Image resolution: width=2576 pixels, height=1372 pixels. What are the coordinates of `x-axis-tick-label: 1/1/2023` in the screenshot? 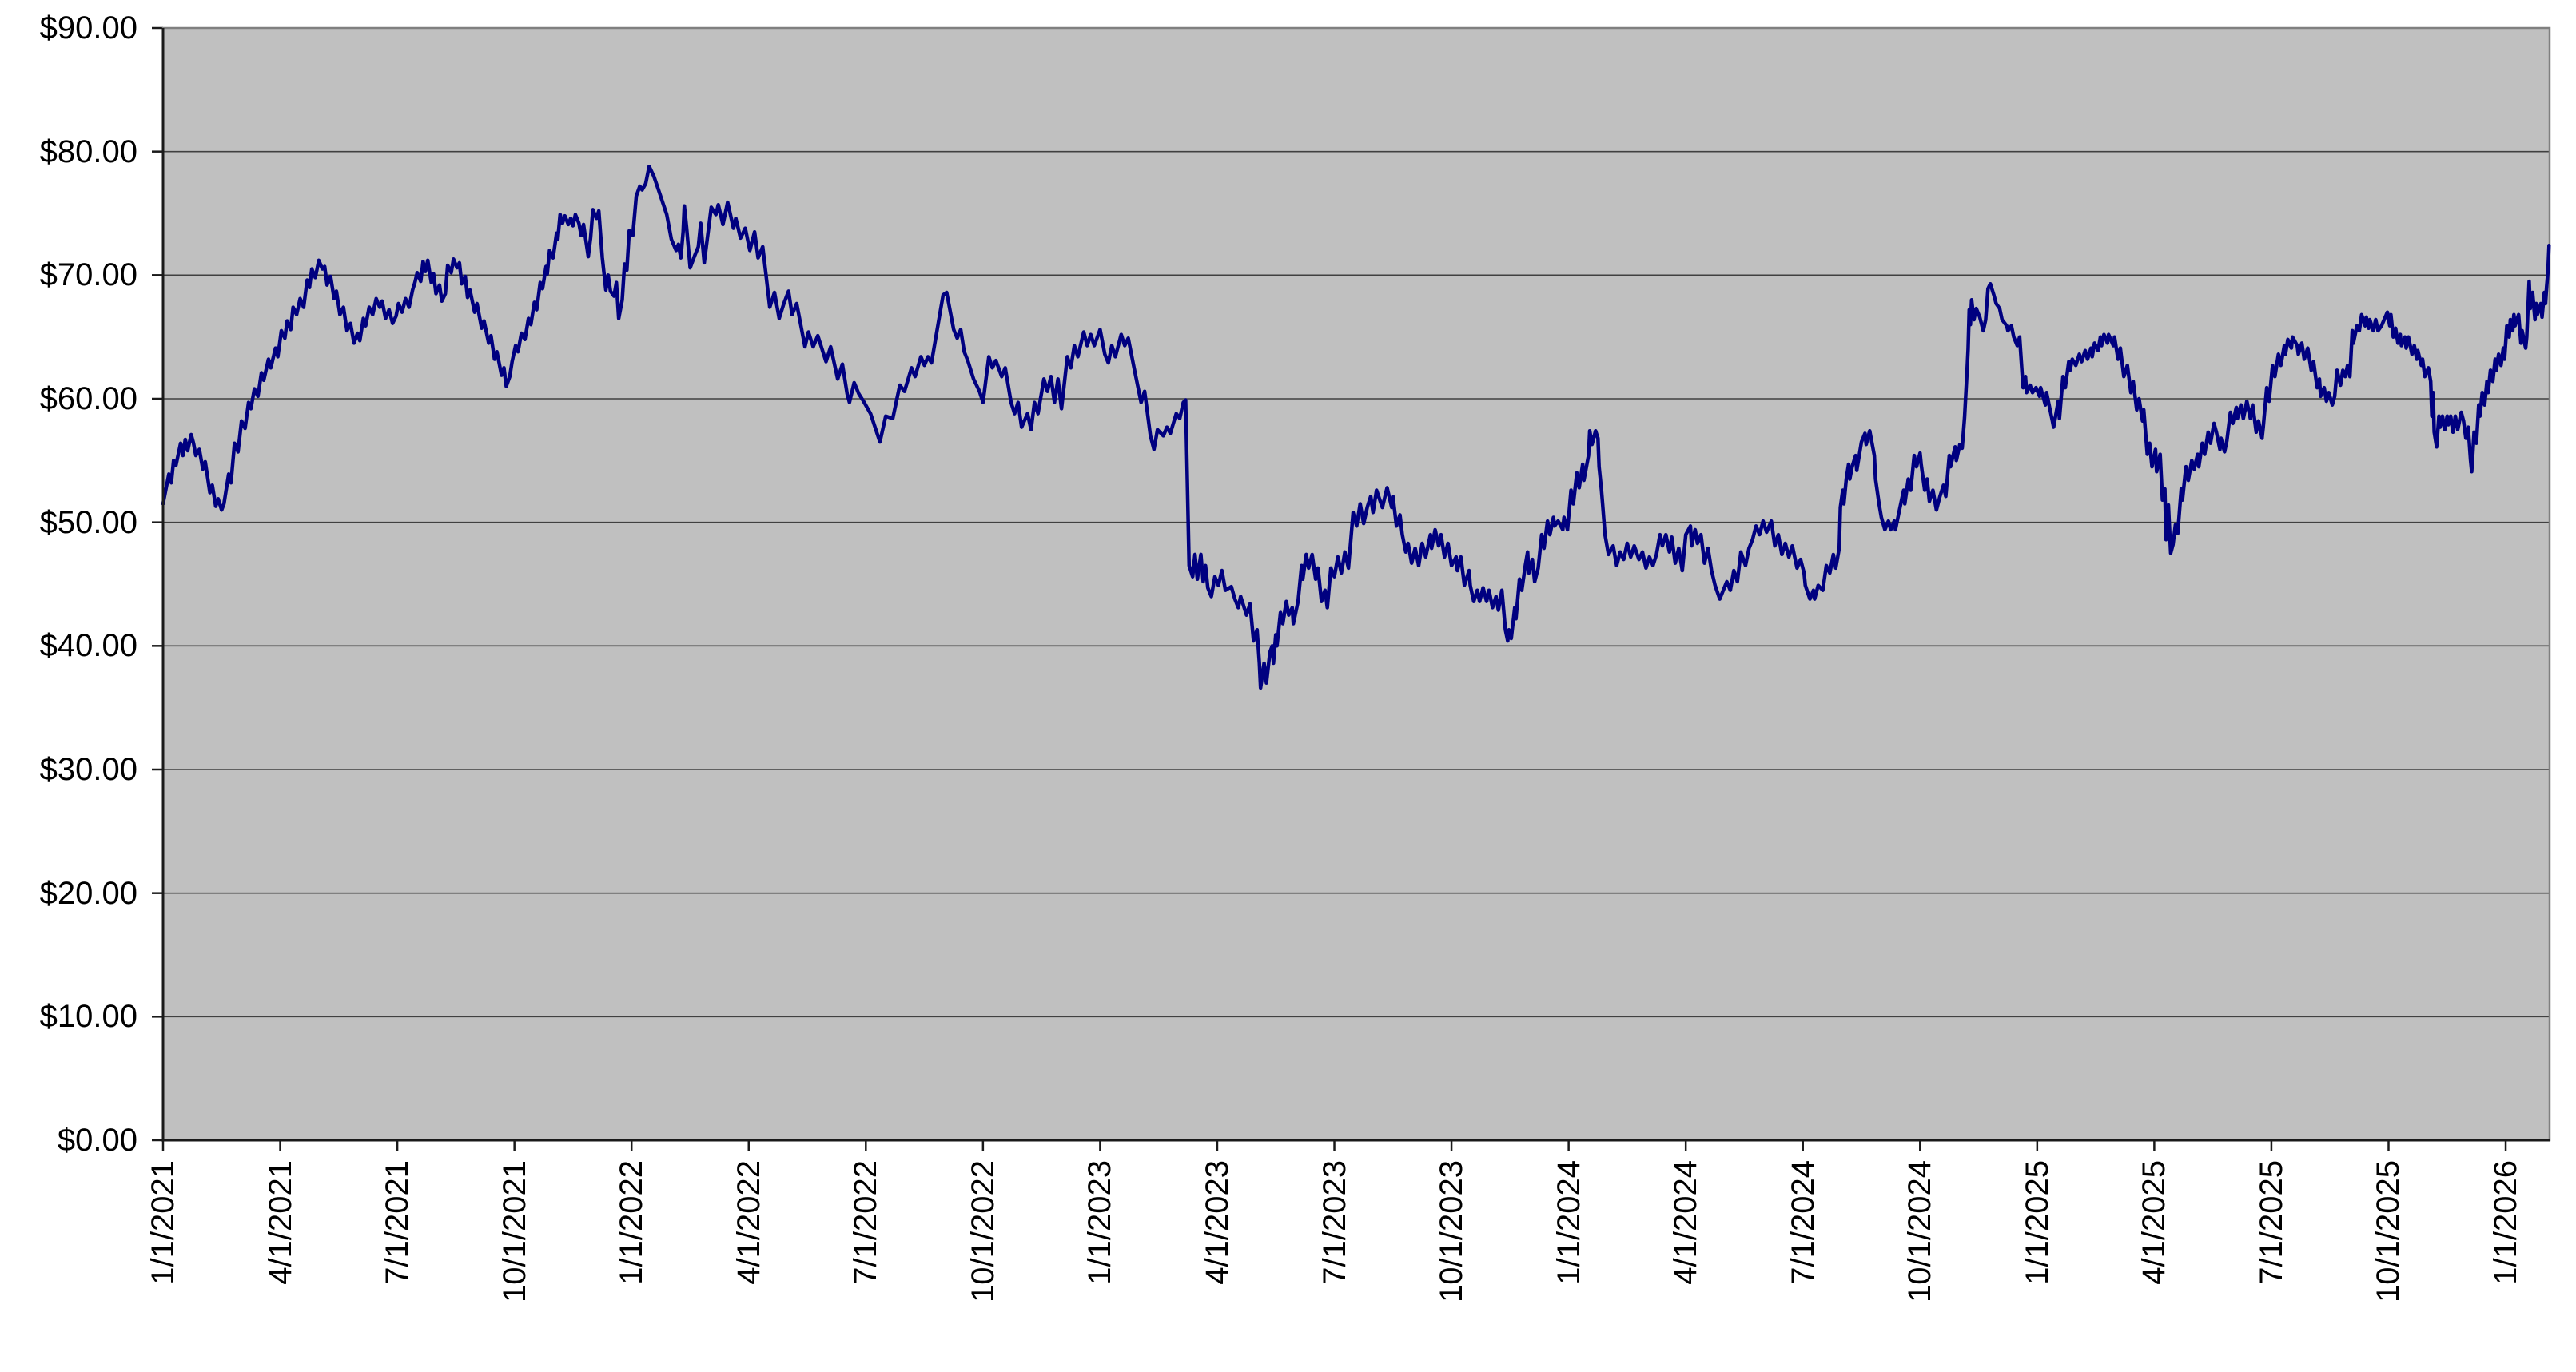 It's located at (1100, 1222).